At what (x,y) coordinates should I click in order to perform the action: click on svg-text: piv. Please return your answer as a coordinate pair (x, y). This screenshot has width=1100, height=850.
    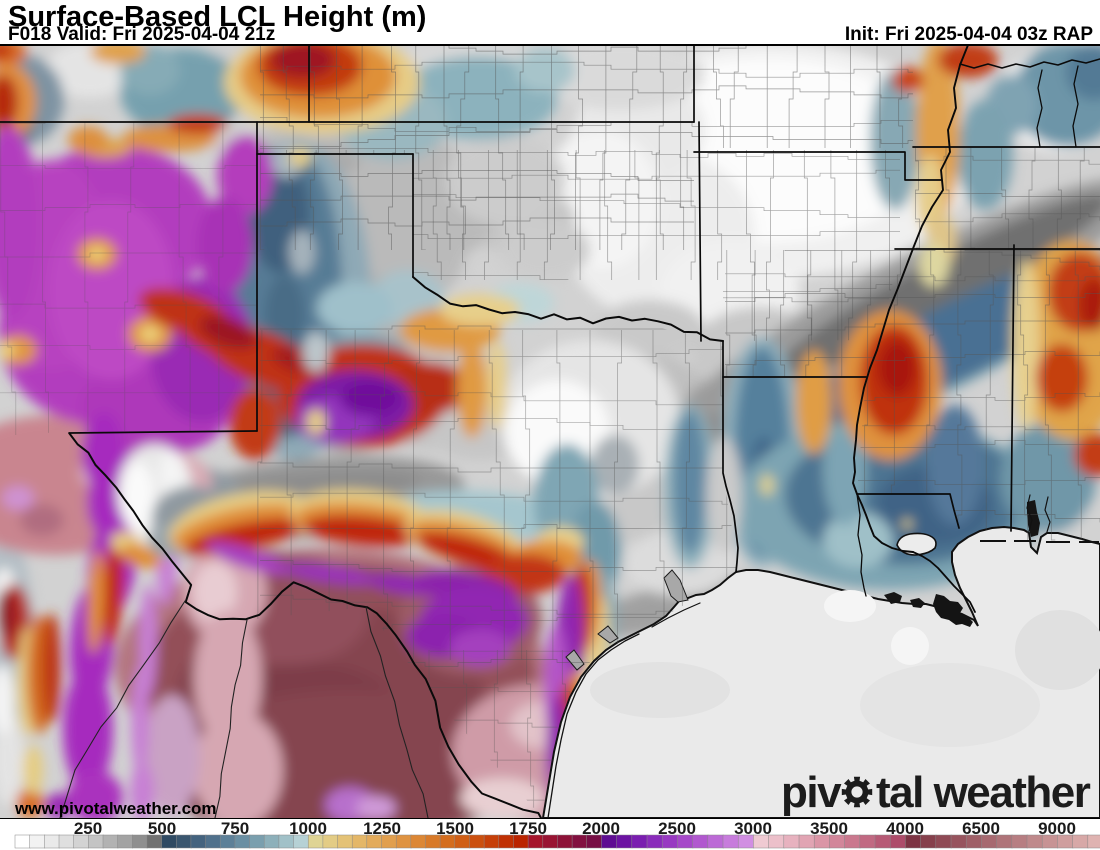
    Looking at the image, I should click on (811, 792).